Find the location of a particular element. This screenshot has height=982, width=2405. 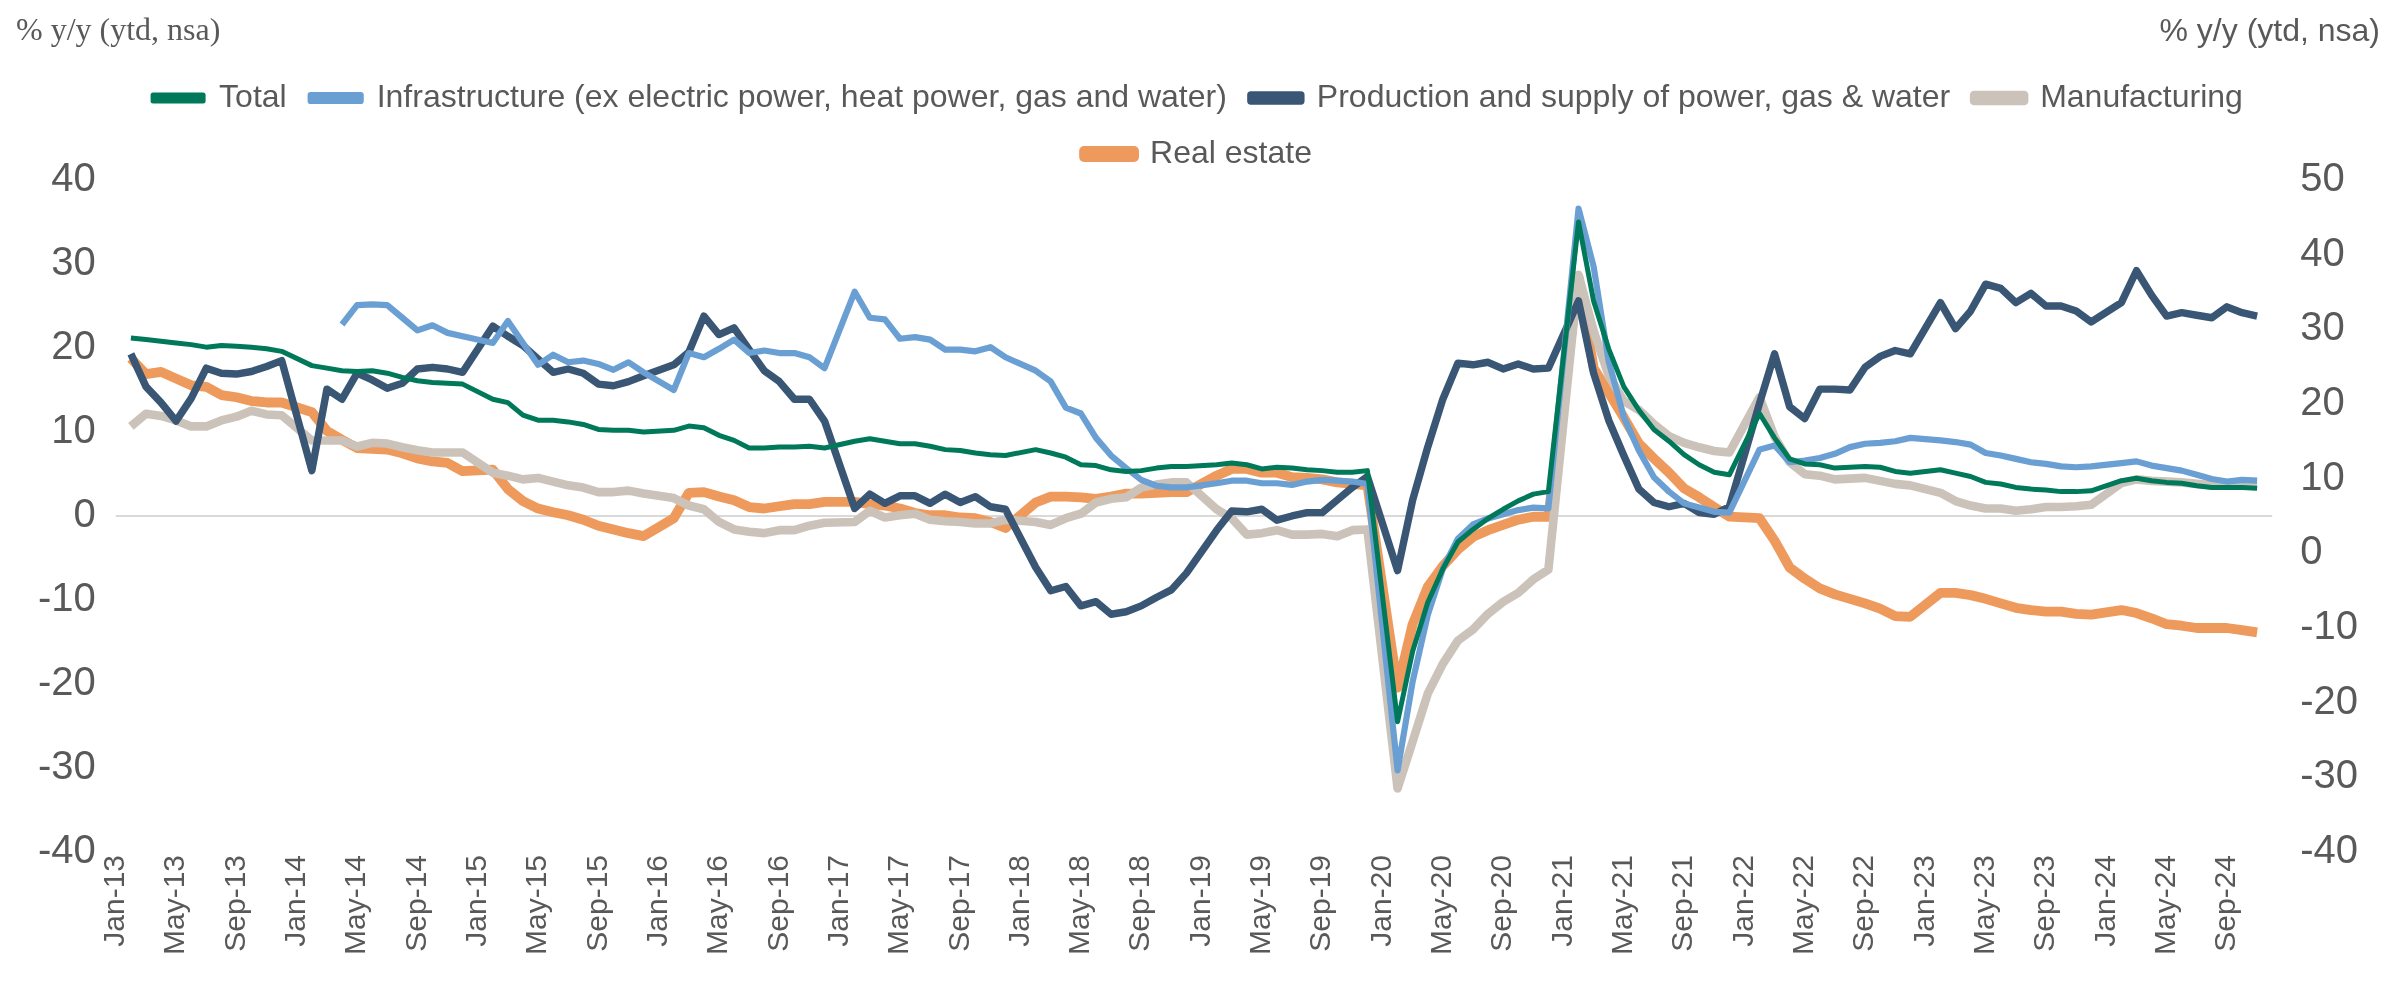

y2-tick-label: 10 is located at coordinates (2322, 475).